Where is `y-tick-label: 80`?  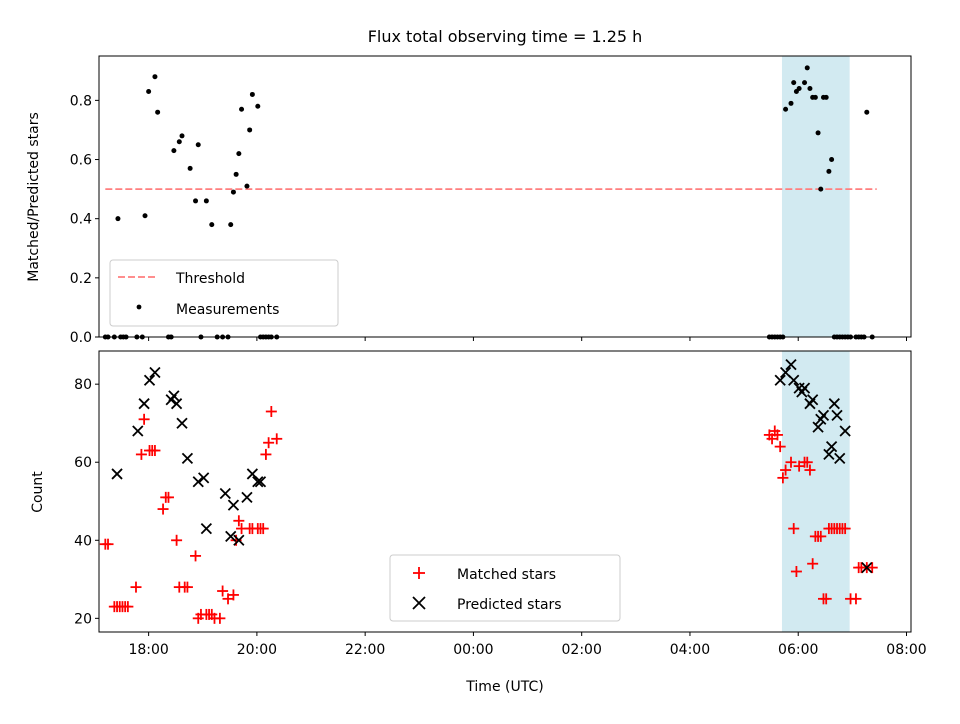
y-tick-label: 80 is located at coordinates (83, 385).